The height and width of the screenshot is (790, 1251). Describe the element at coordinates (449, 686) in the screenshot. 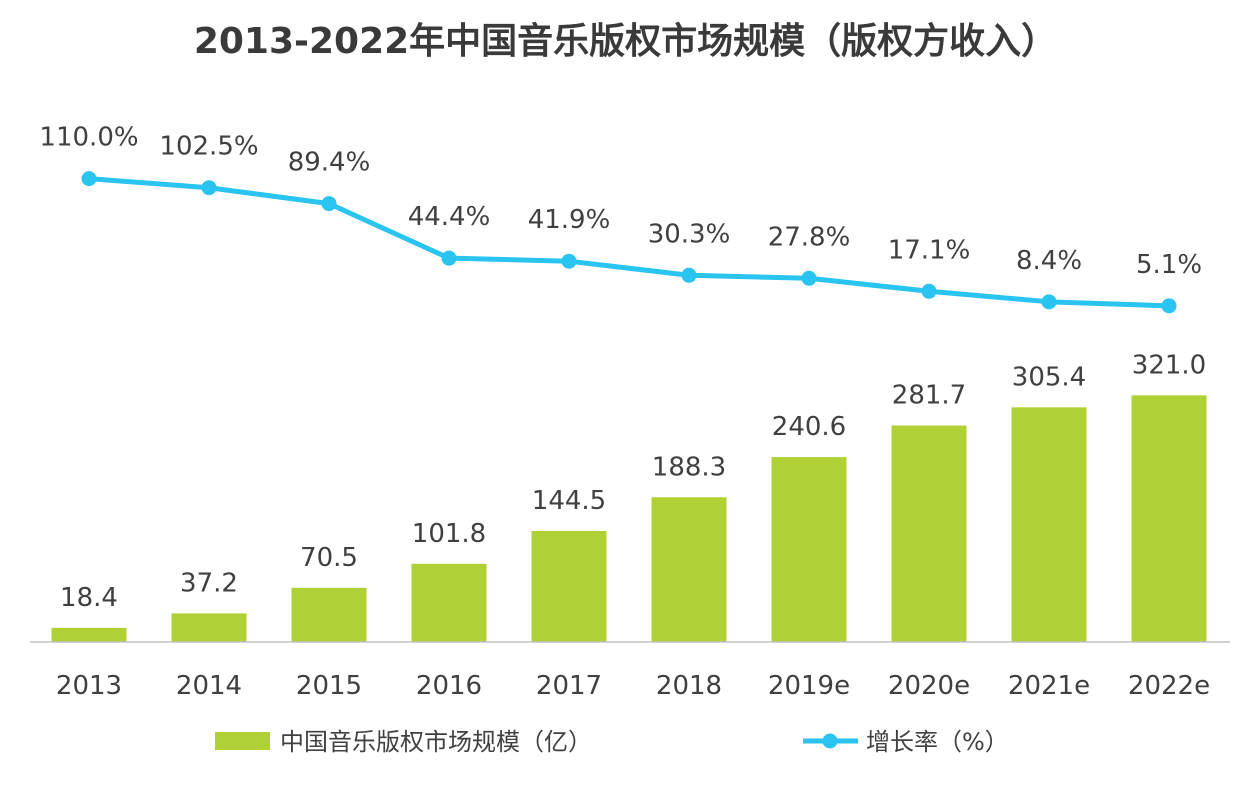

I see `x-tick-label: 2016` at that location.